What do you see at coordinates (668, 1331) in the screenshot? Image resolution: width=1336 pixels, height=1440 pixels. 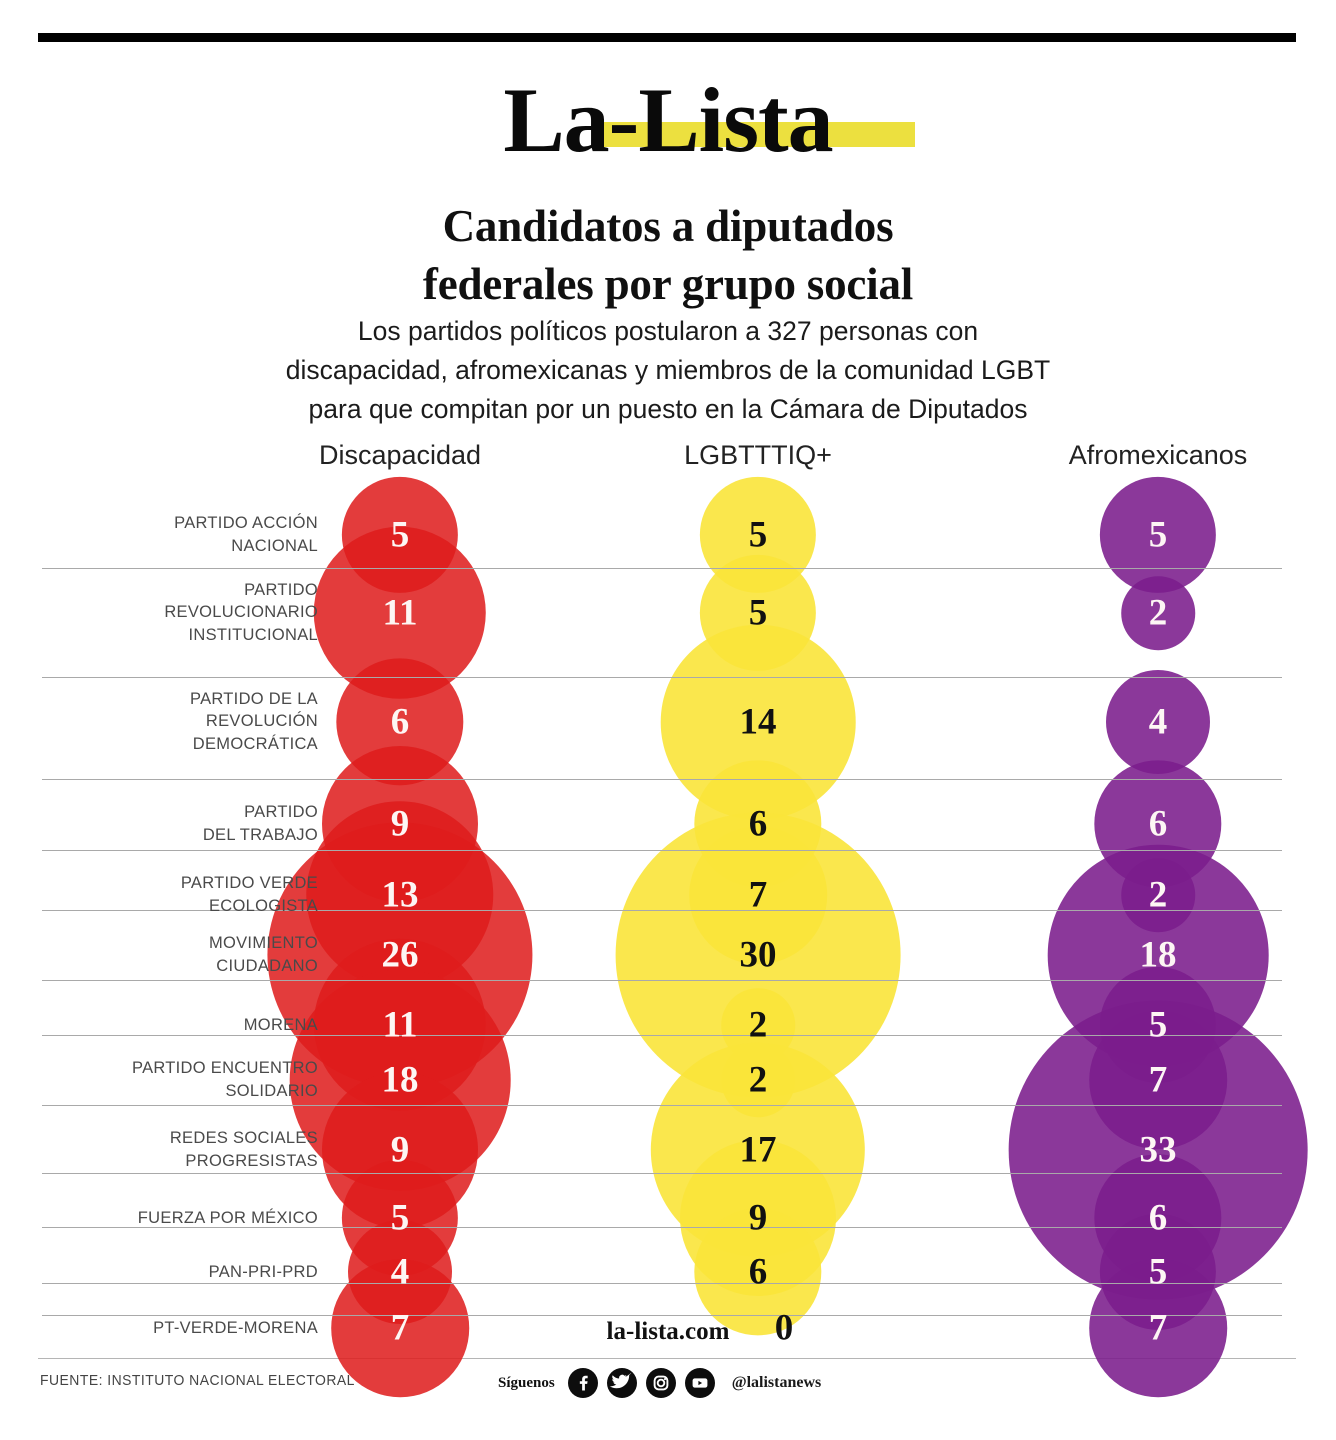 I see `site-url: la-lista.com` at bounding box center [668, 1331].